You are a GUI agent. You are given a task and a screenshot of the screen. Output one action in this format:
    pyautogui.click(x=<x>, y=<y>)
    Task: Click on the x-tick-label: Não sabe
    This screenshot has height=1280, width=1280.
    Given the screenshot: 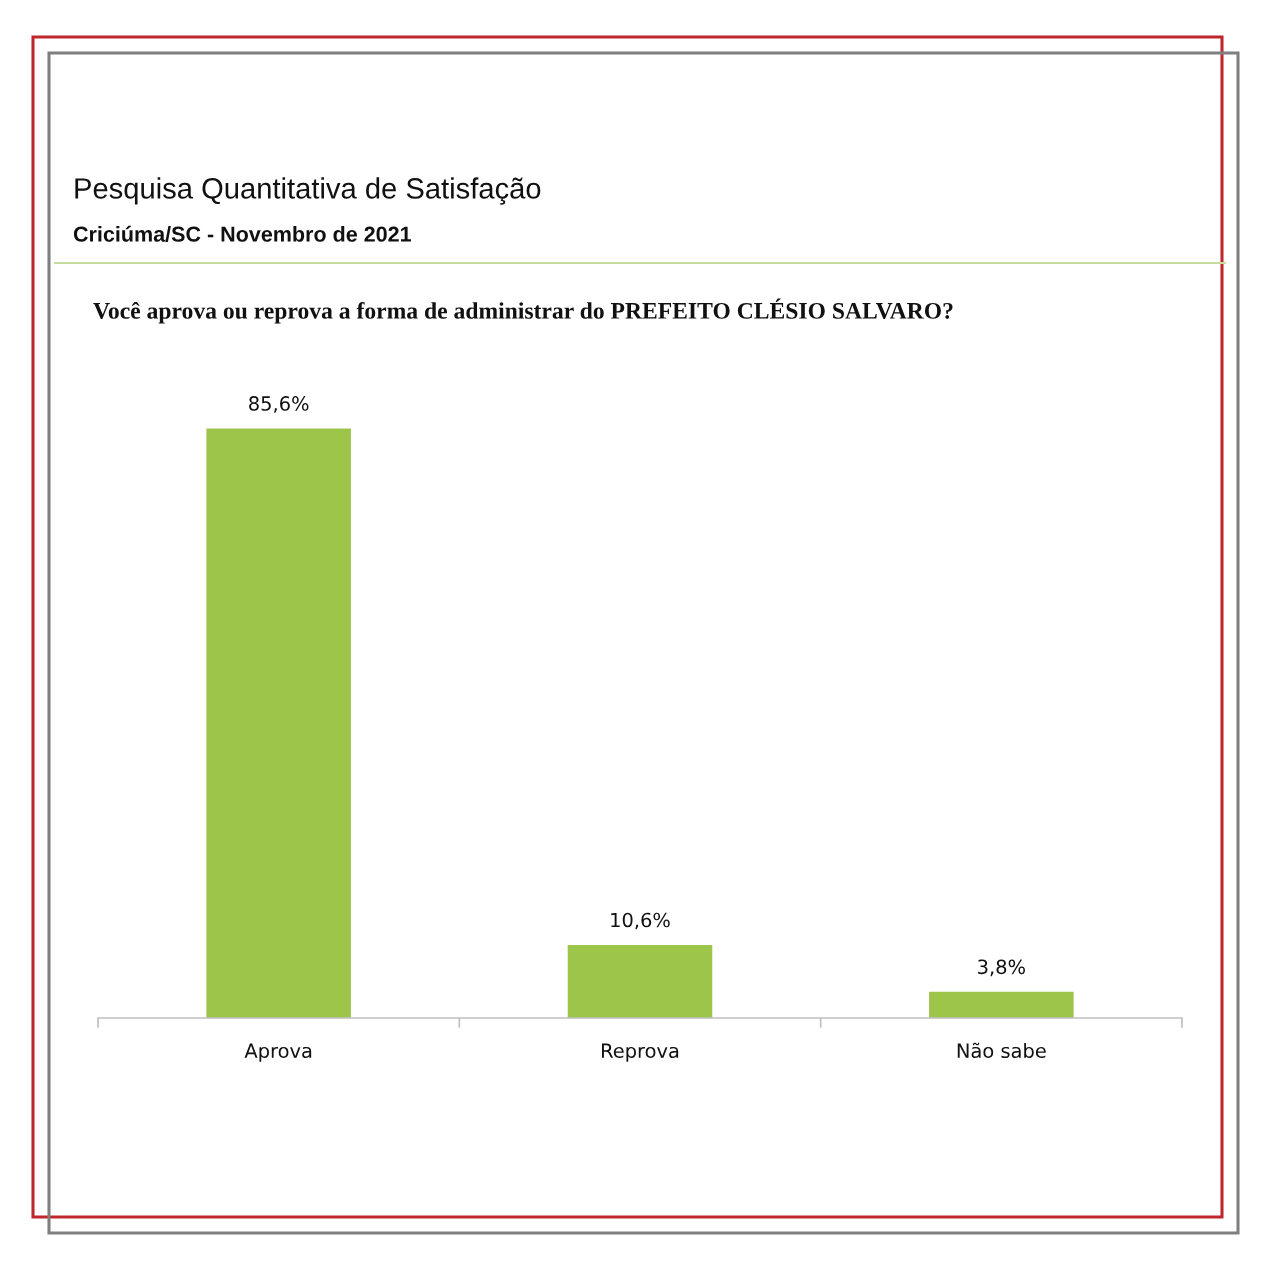 What is the action you would take?
    pyautogui.click(x=1001, y=1050)
    